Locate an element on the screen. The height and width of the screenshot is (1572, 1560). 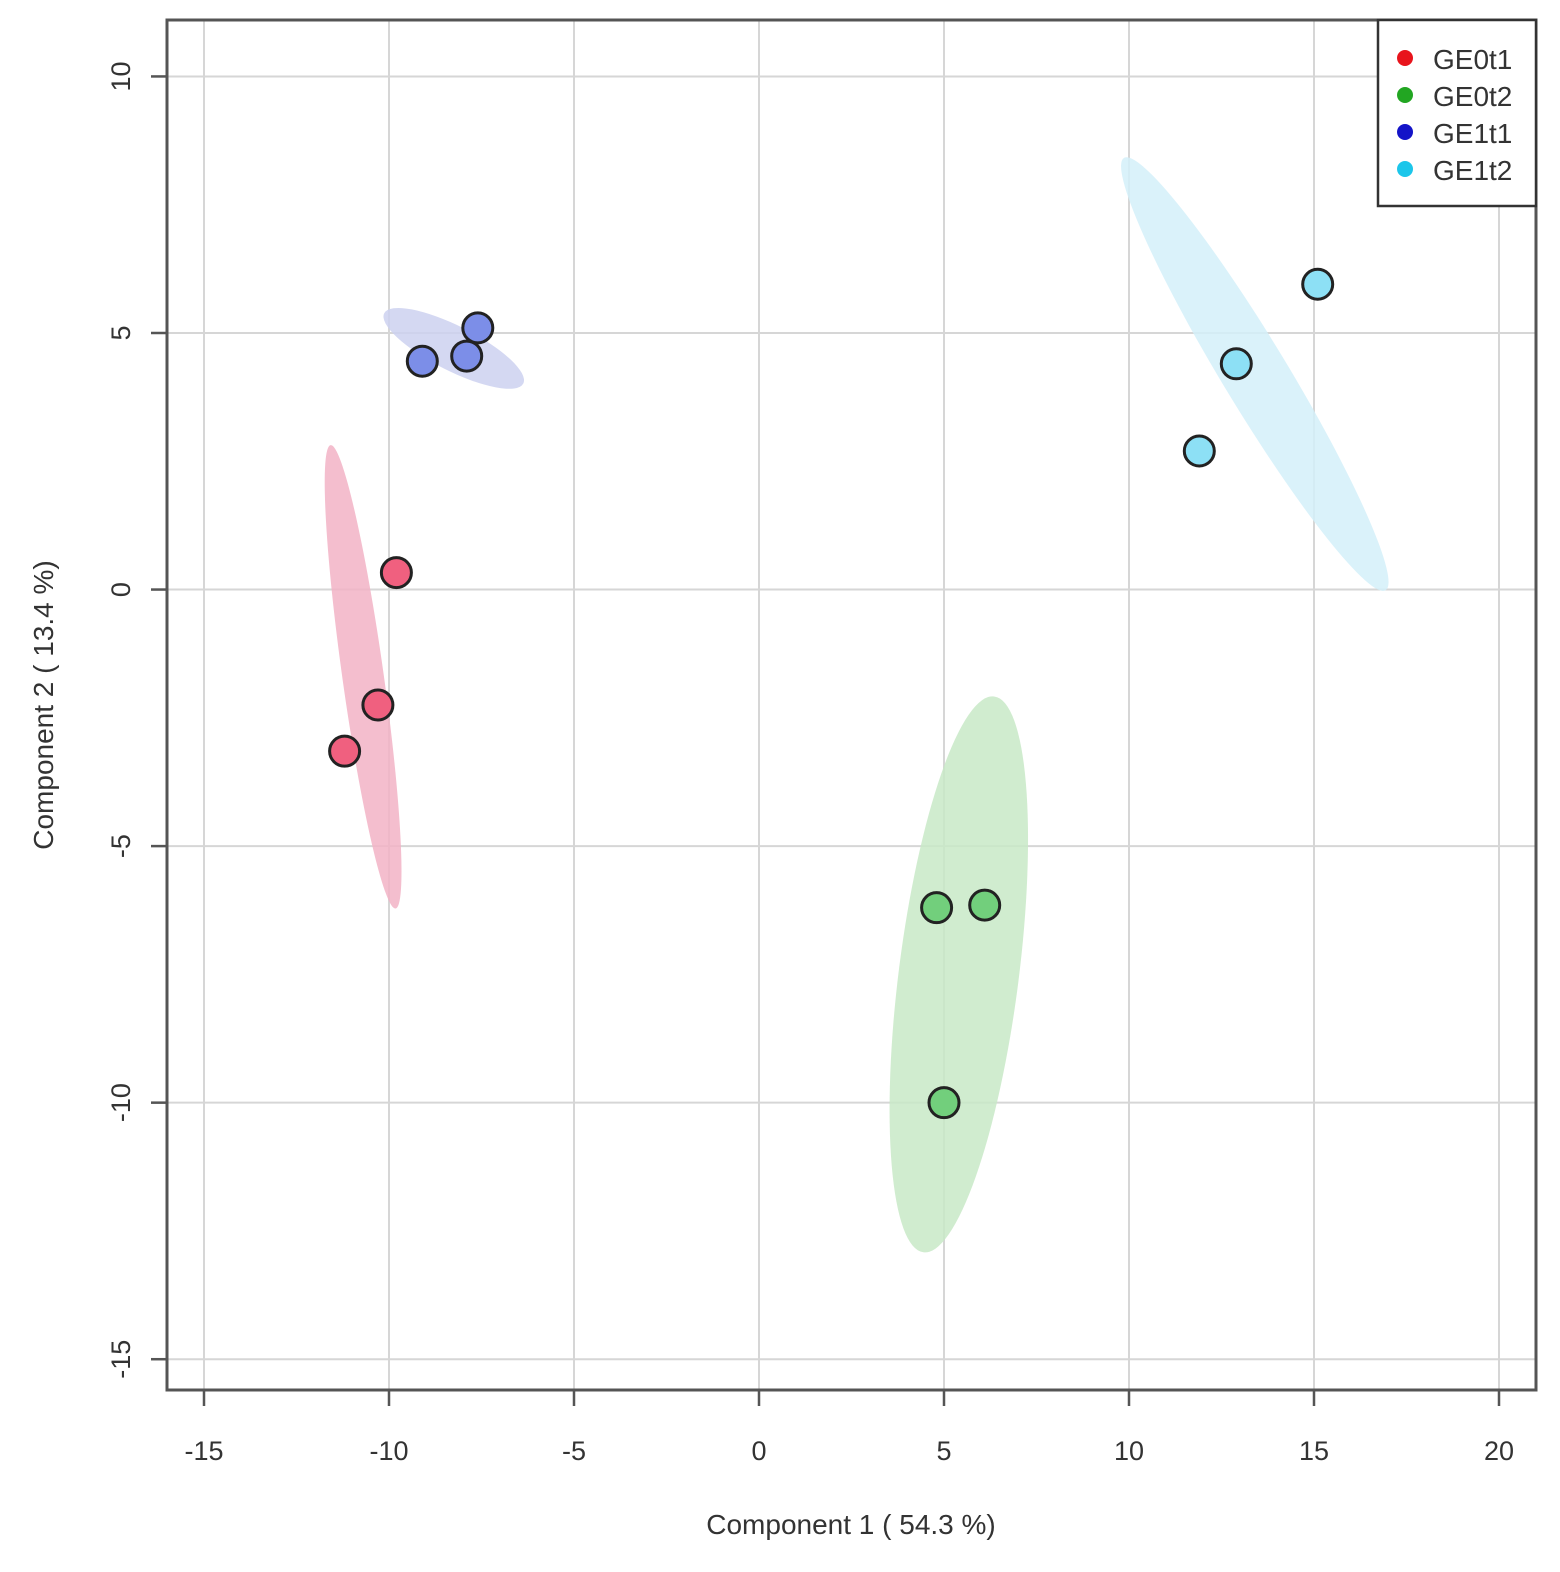
y-axis-label: Component 2 ( 13.4 %) is located at coordinates (43, 705).